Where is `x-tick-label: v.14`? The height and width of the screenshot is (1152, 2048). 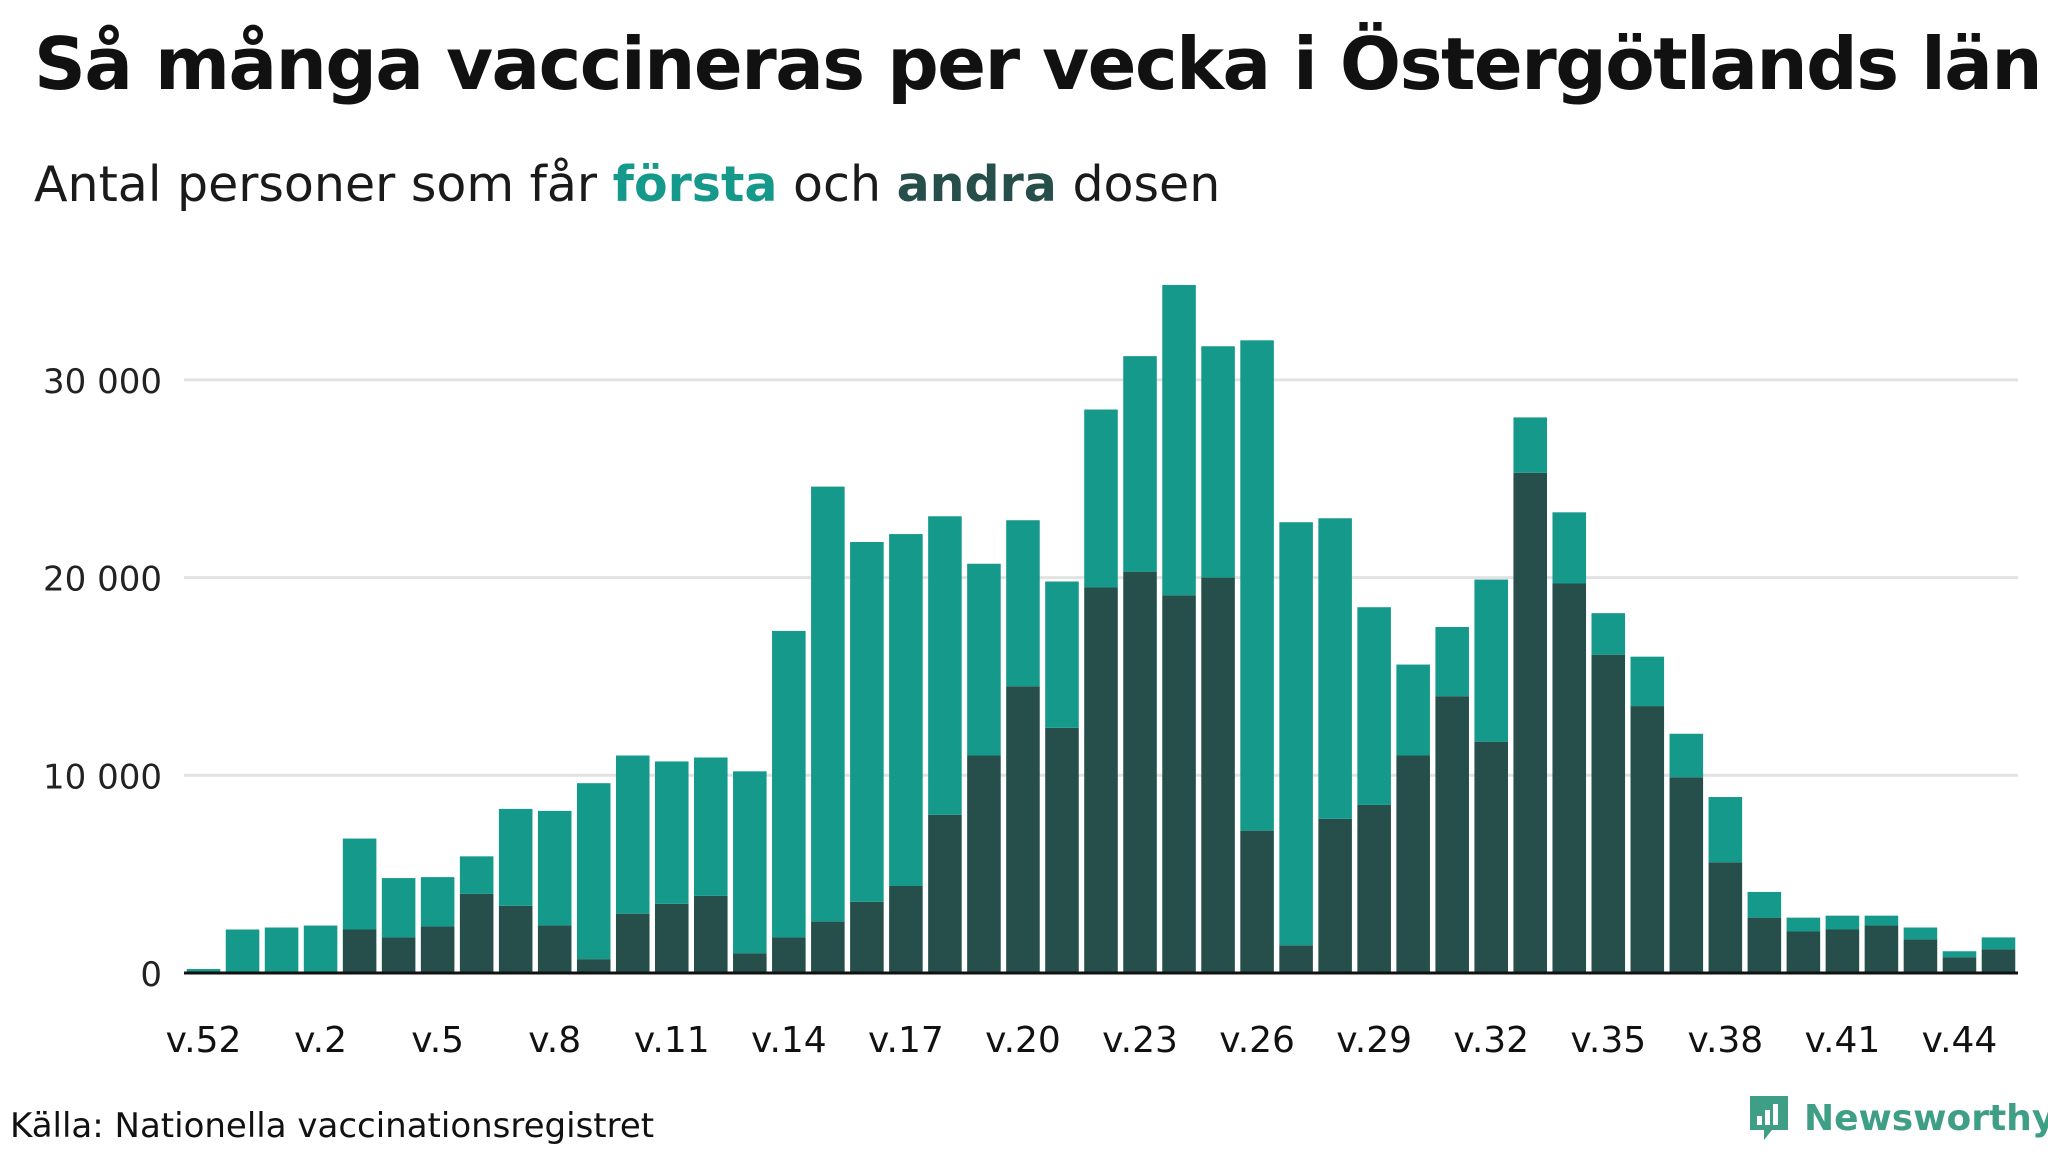
x-tick-label: v.14 is located at coordinates (789, 1040).